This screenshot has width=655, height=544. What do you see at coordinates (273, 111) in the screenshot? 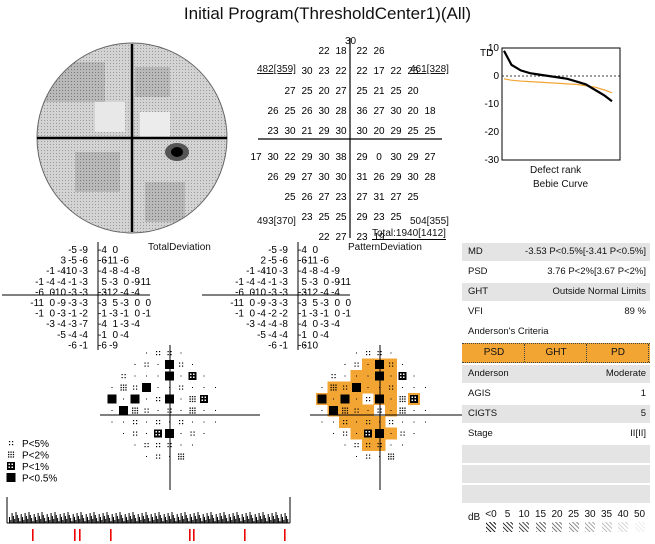
I see `threshold-value: 26` at bounding box center [273, 111].